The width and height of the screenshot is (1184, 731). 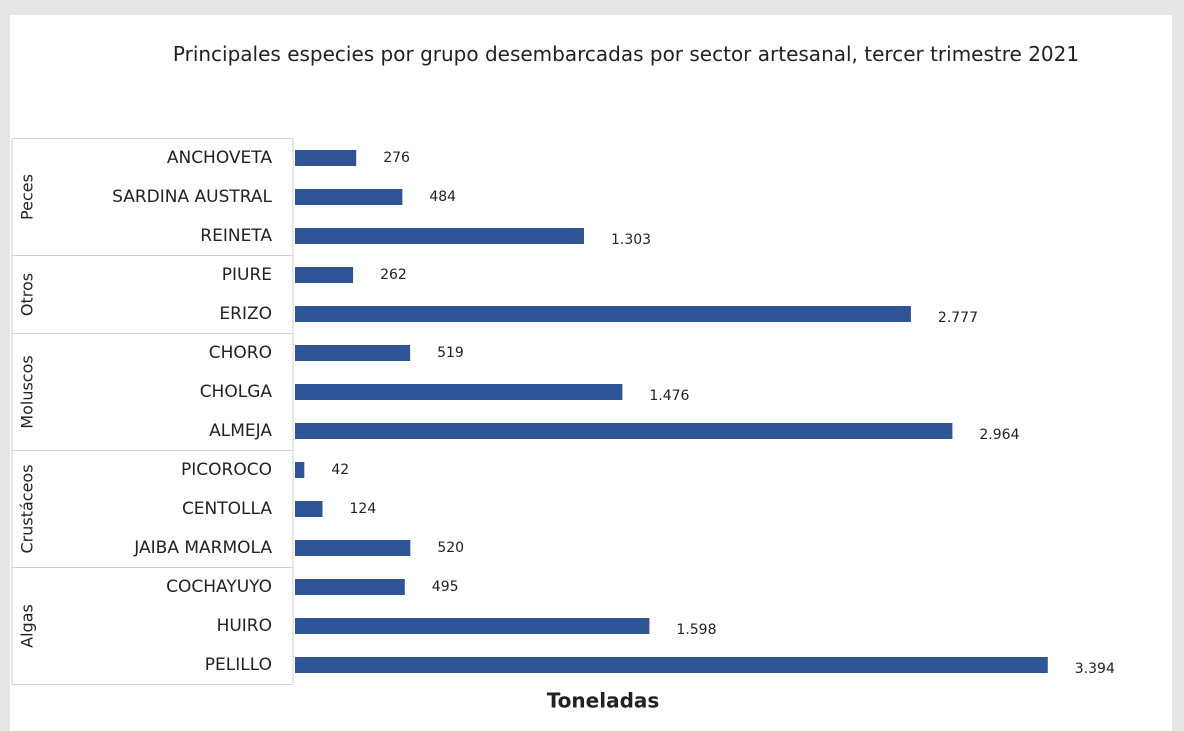 I want to click on value-label: 1.598, so click(x=696, y=630).